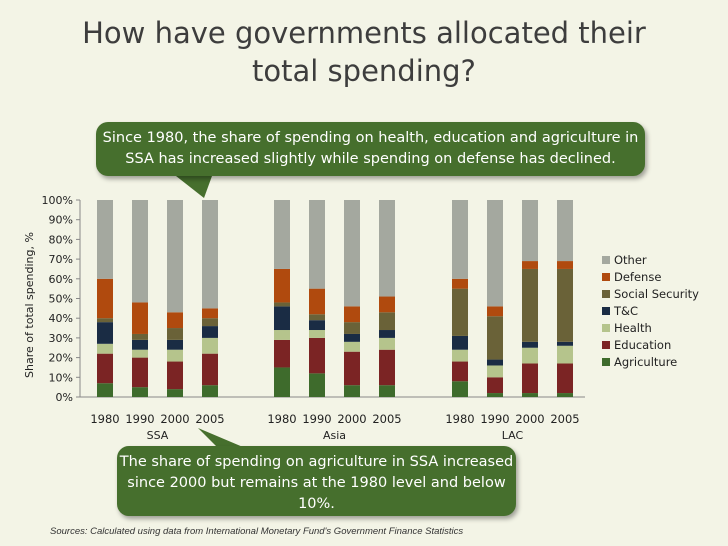  I want to click on x-tick-label: 1980, so click(104, 419).